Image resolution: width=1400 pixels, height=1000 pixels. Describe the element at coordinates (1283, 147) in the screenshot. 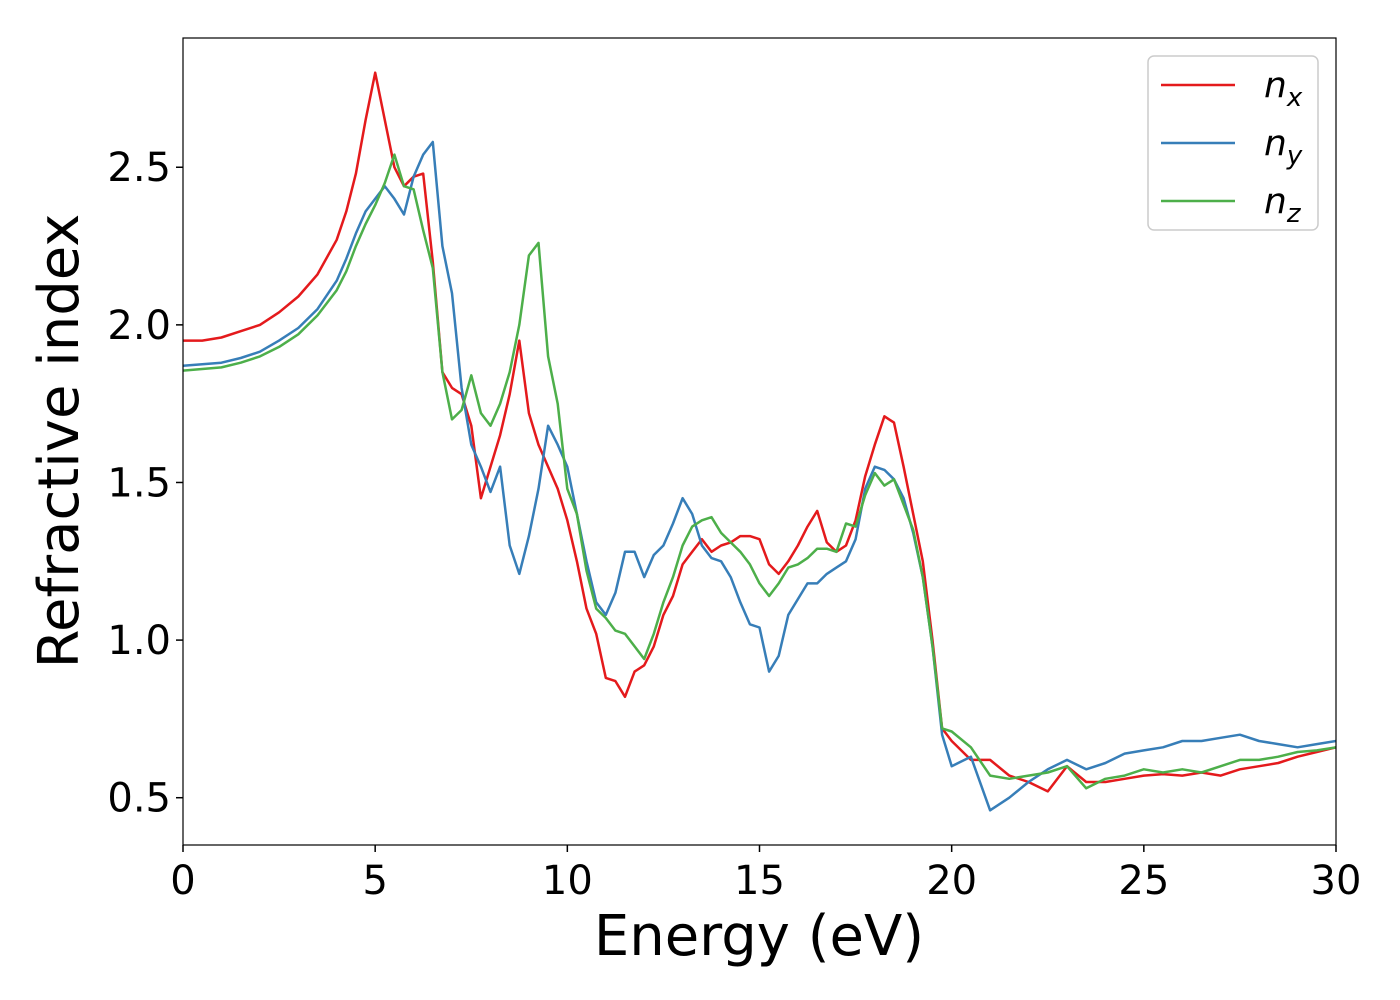

I see `legend-label: ny` at that location.